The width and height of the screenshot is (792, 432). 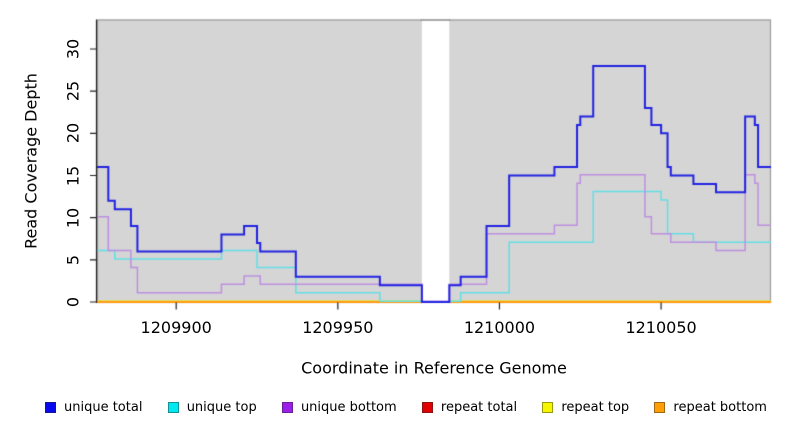 I want to click on y-tick-label: 20, so click(x=73, y=133).